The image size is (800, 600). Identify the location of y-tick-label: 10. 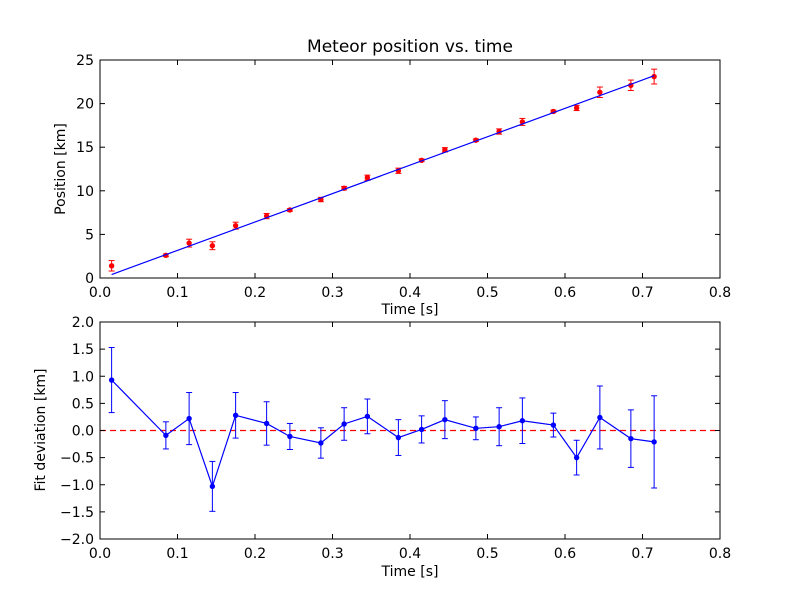
(85, 192).